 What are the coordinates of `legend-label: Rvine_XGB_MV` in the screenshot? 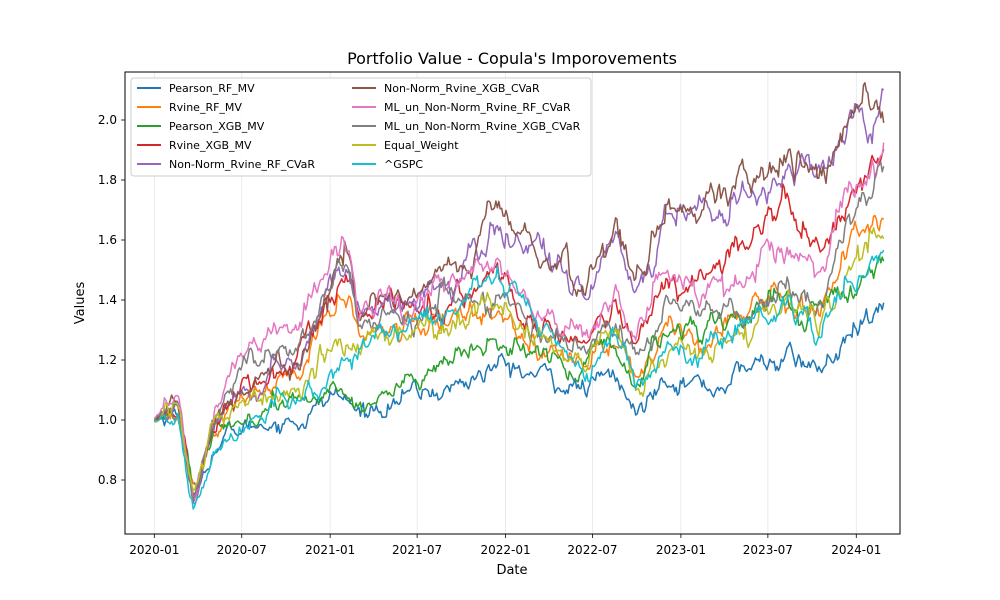 It's located at (210, 145).